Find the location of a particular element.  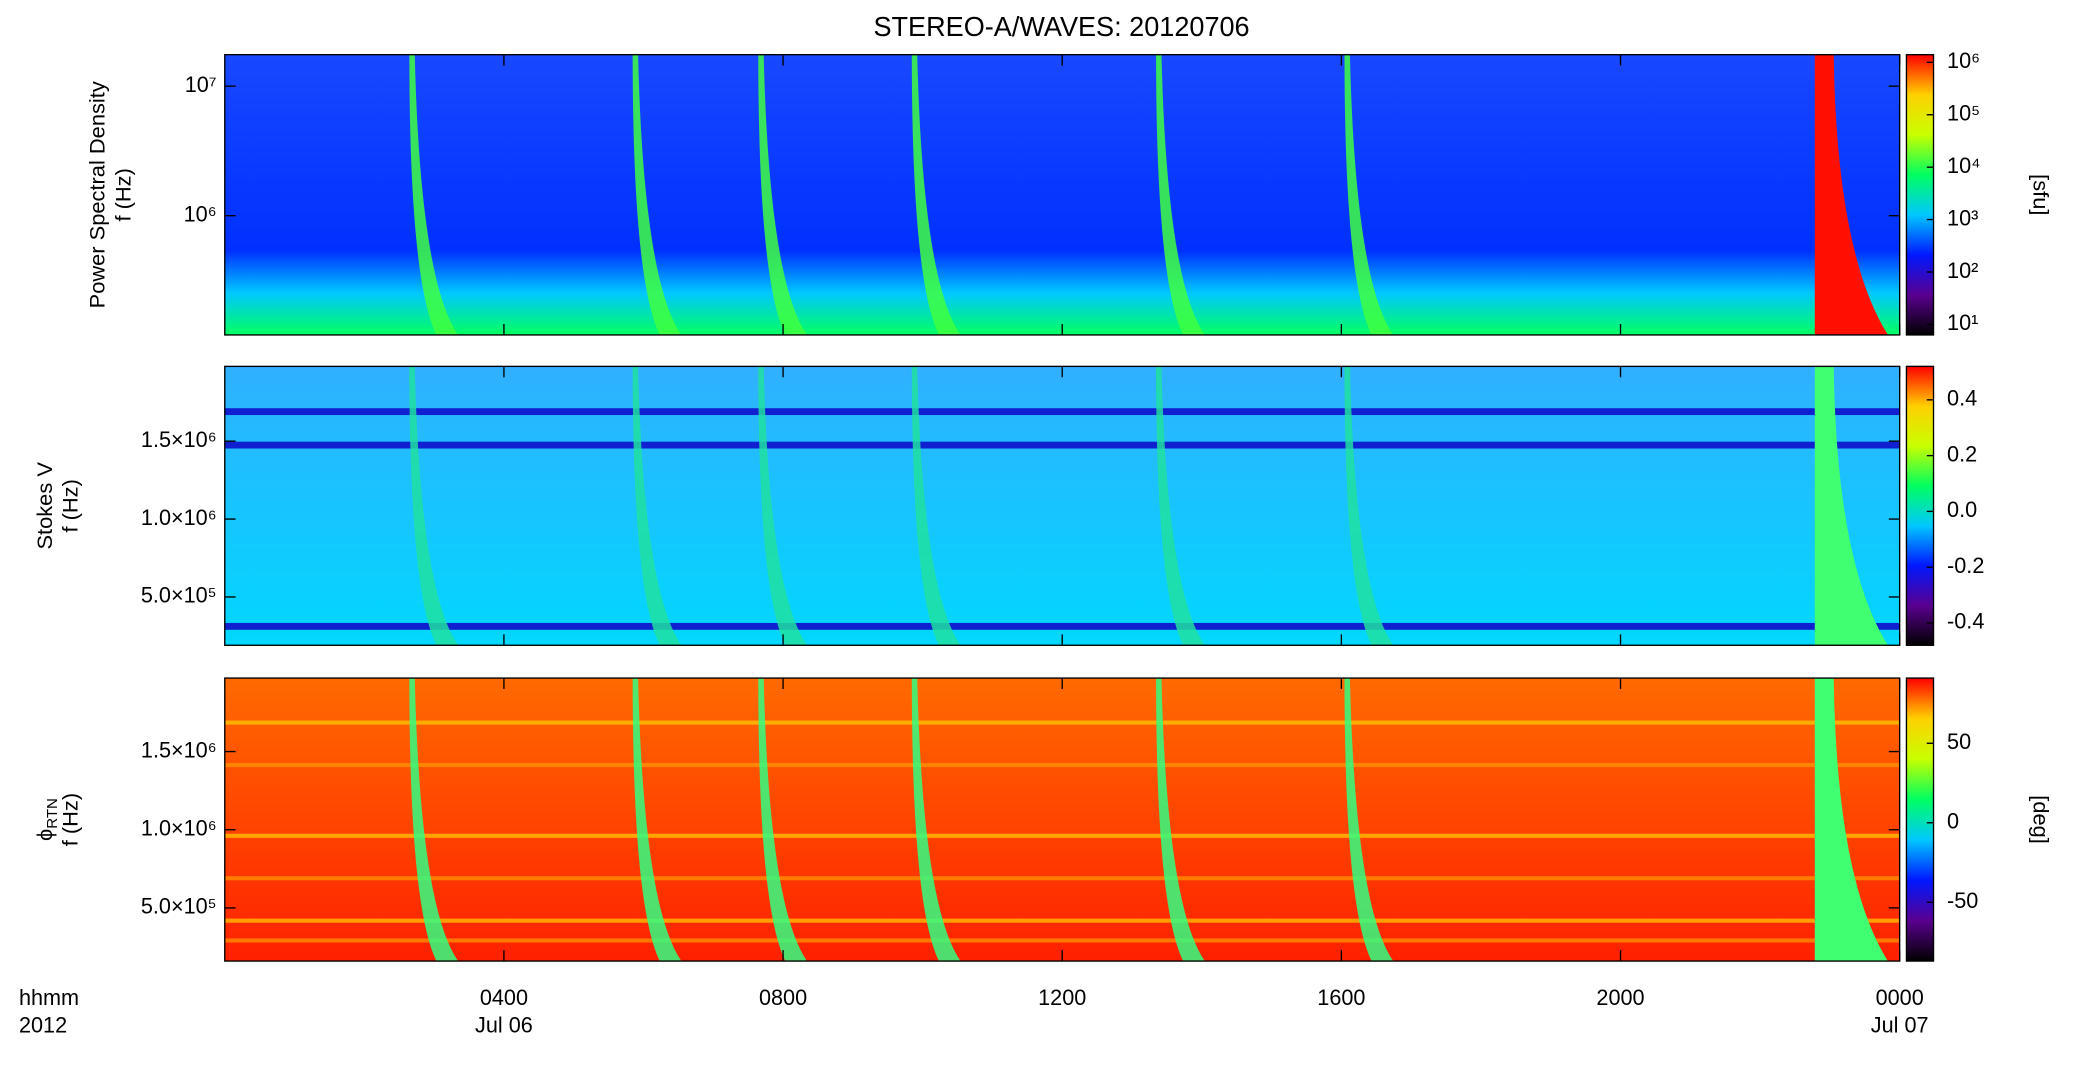

colorbar-label: [deg] is located at coordinates (2040, 819).